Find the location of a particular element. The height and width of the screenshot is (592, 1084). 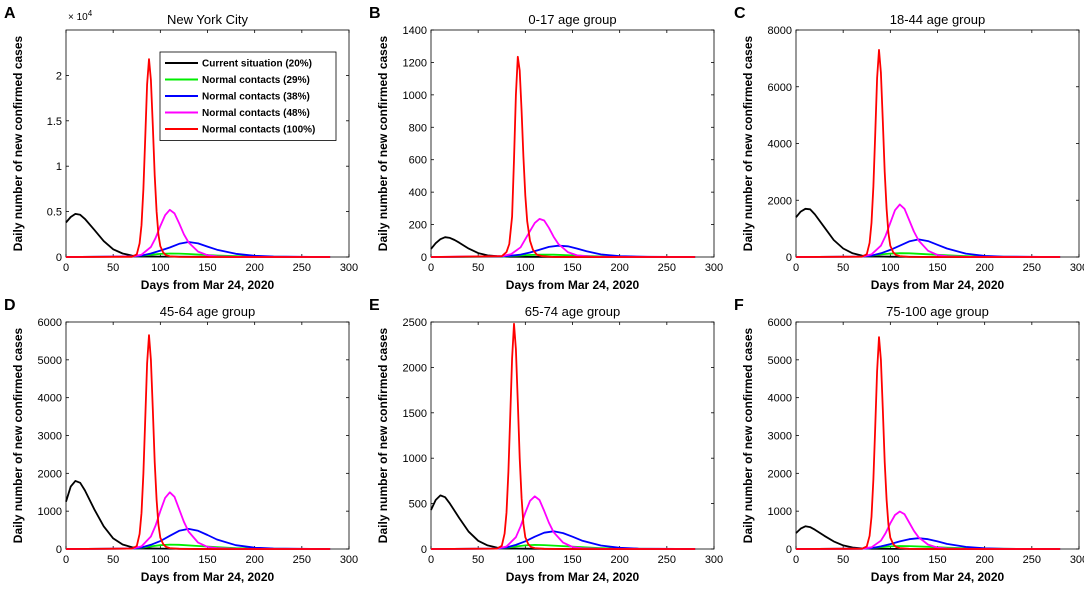

y-tick-label: 3000 is located at coordinates (50, 437).